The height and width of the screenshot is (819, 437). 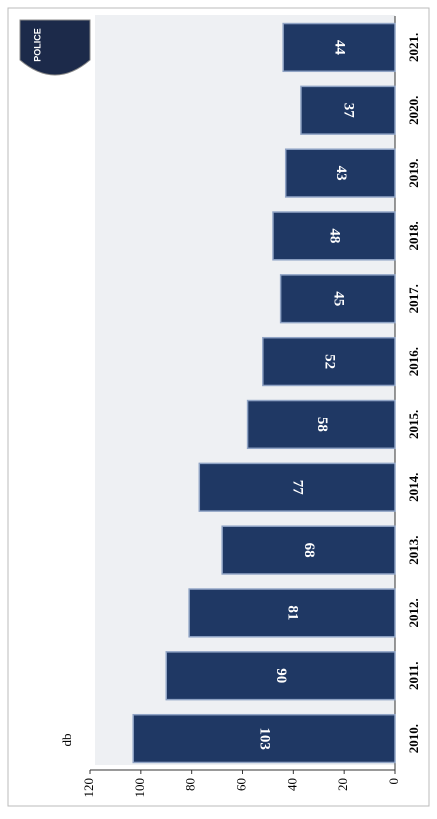 I want to click on x-tick-label: 2011., so click(x=413, y=675).